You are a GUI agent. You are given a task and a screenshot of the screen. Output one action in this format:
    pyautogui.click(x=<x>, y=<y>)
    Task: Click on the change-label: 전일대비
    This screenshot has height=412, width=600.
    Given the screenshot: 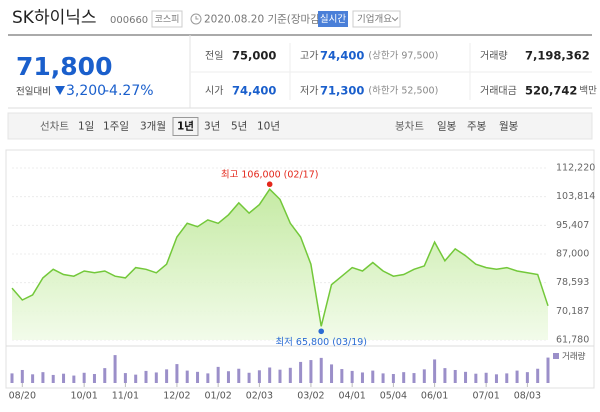 What is the action you would take?
    pyautogui.click(x=33, y=92)
    